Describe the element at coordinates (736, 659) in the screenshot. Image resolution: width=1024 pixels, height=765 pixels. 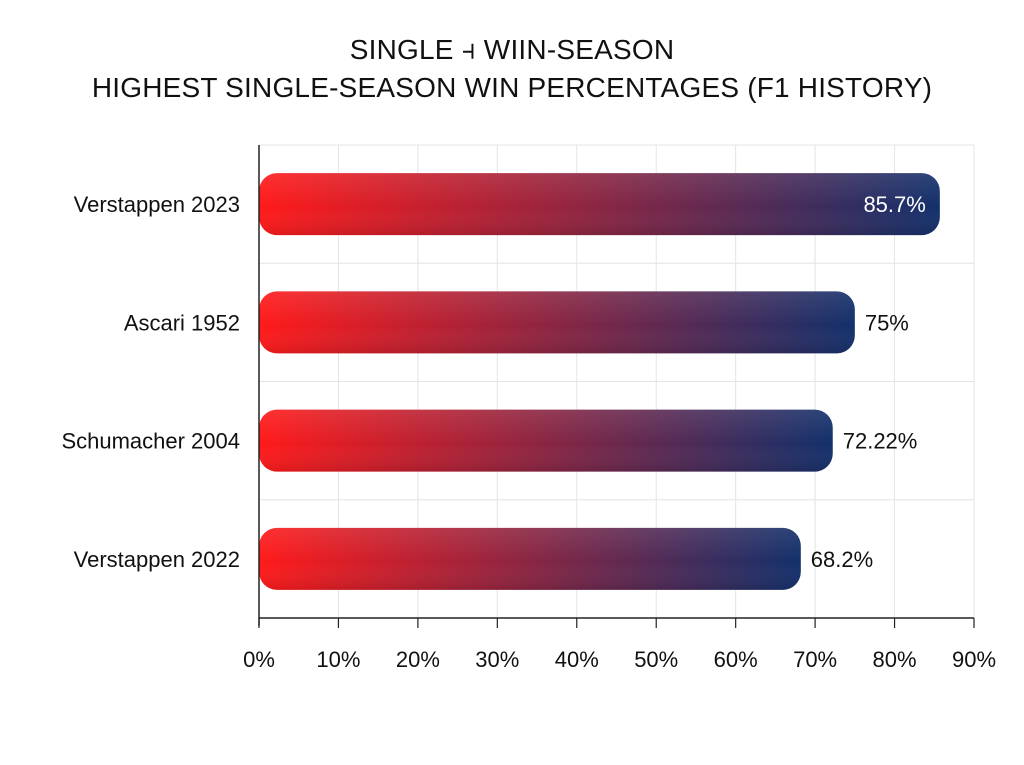
I see `x-tick-label: 60%` at that location.